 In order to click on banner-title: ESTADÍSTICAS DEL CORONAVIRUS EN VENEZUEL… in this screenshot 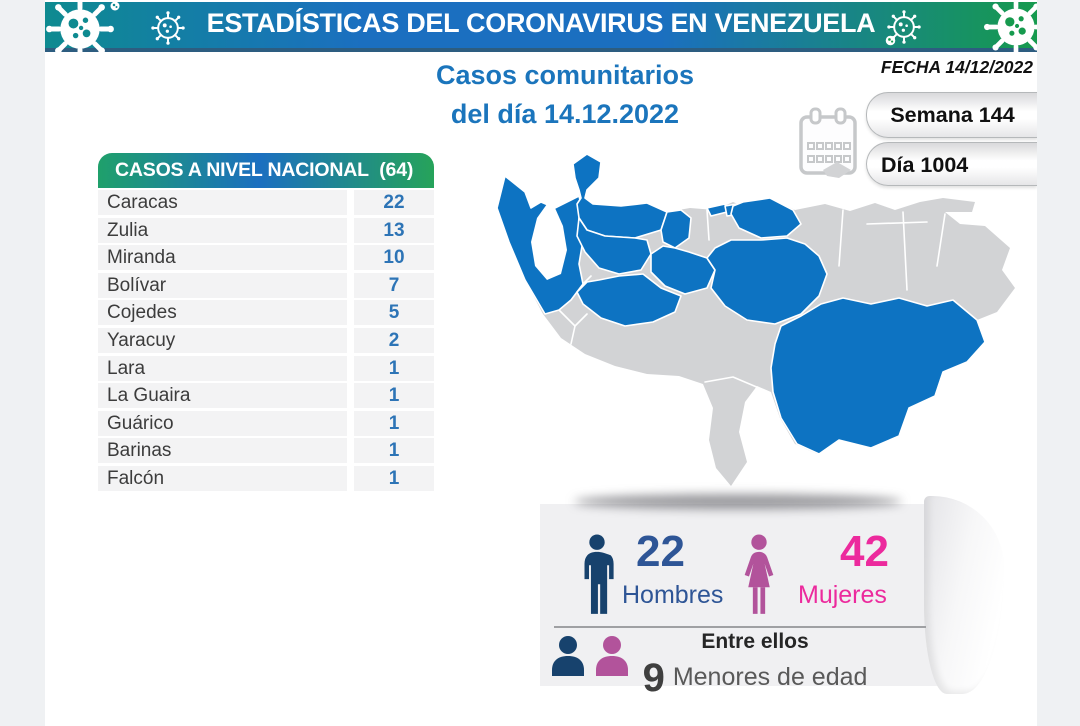, I will do `click(541, 23)`.